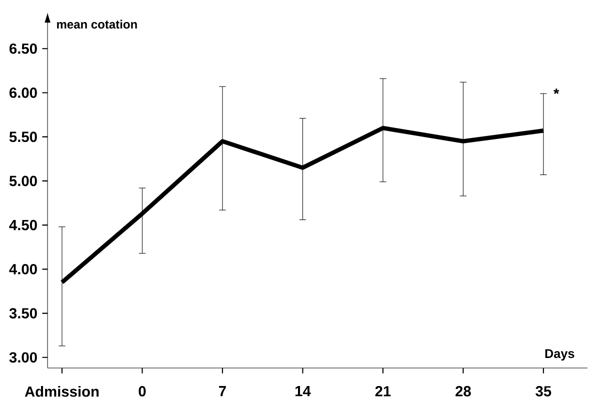 This screenshot has width=604, height=407. What do you see at coordinates (23, 93) in the screenshot?
I see `y-tick-label: 6.00` at bounding box center [23, 93].